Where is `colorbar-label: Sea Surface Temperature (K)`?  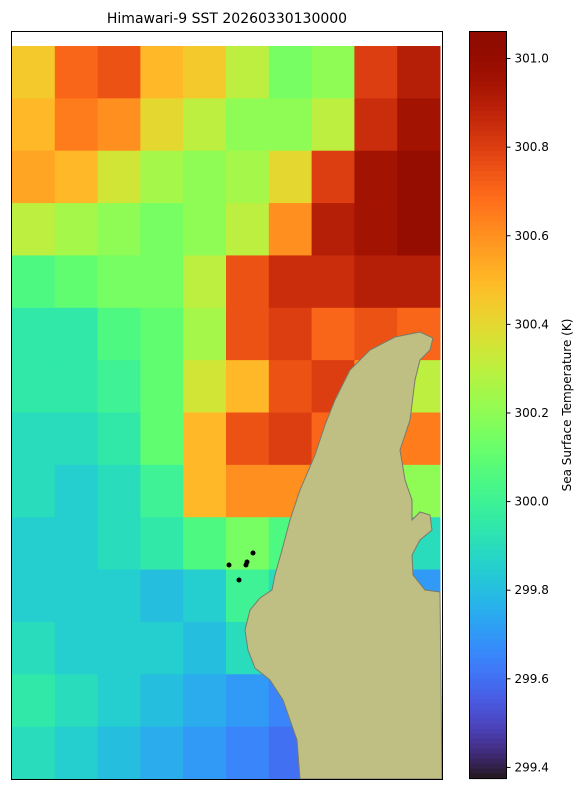
colorbar-label: Sea Surface Temperature (K) is located at coordinates (567, 405).